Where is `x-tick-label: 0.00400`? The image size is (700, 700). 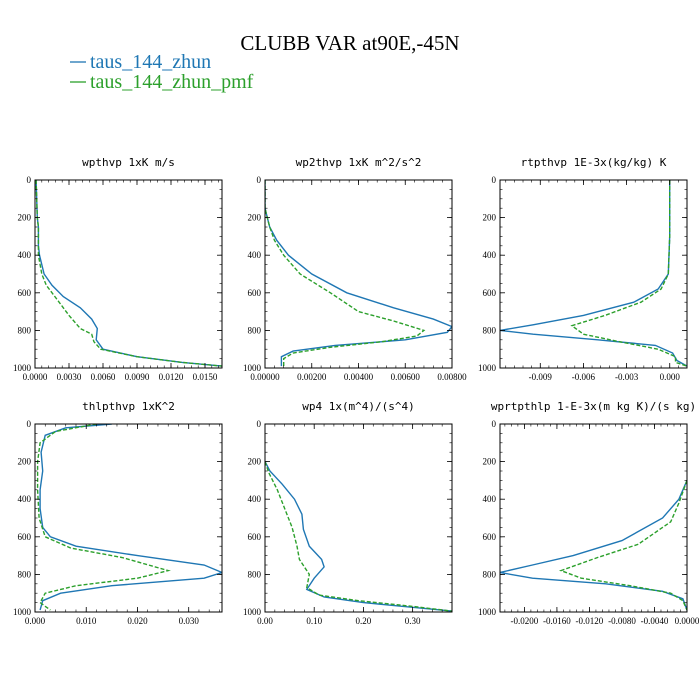
x-tick-label: 0.00400 is located at coordinates (359, 377).